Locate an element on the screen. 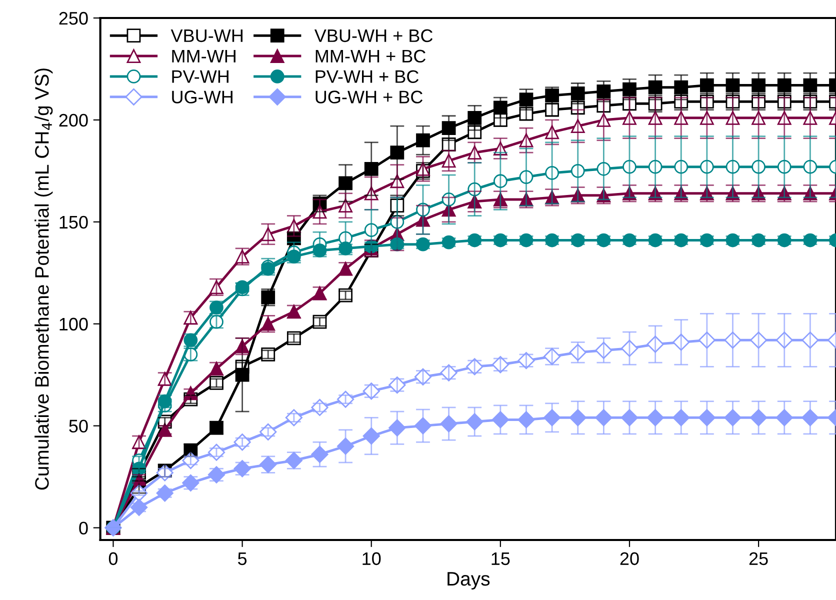 The height and width of the screenshot is (600, 836). y-tick-label: 150 is located at coordinates (74, 222).